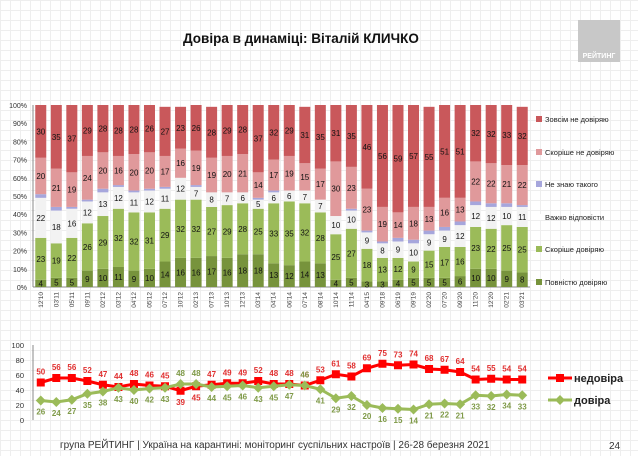 This screenshot has width=638, height=456. What do you see at coordinates (460, 151) in the screenshot?
I see `bar-value-label: 51` at bounding box center [460, 151].